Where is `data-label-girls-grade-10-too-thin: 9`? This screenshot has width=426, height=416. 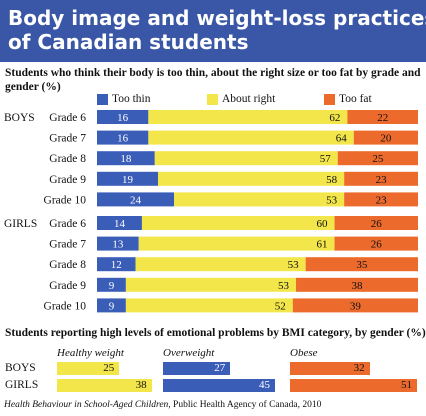
data-label-girls-grade-10-too-thin: 9 is located at coordinates (112, 306).